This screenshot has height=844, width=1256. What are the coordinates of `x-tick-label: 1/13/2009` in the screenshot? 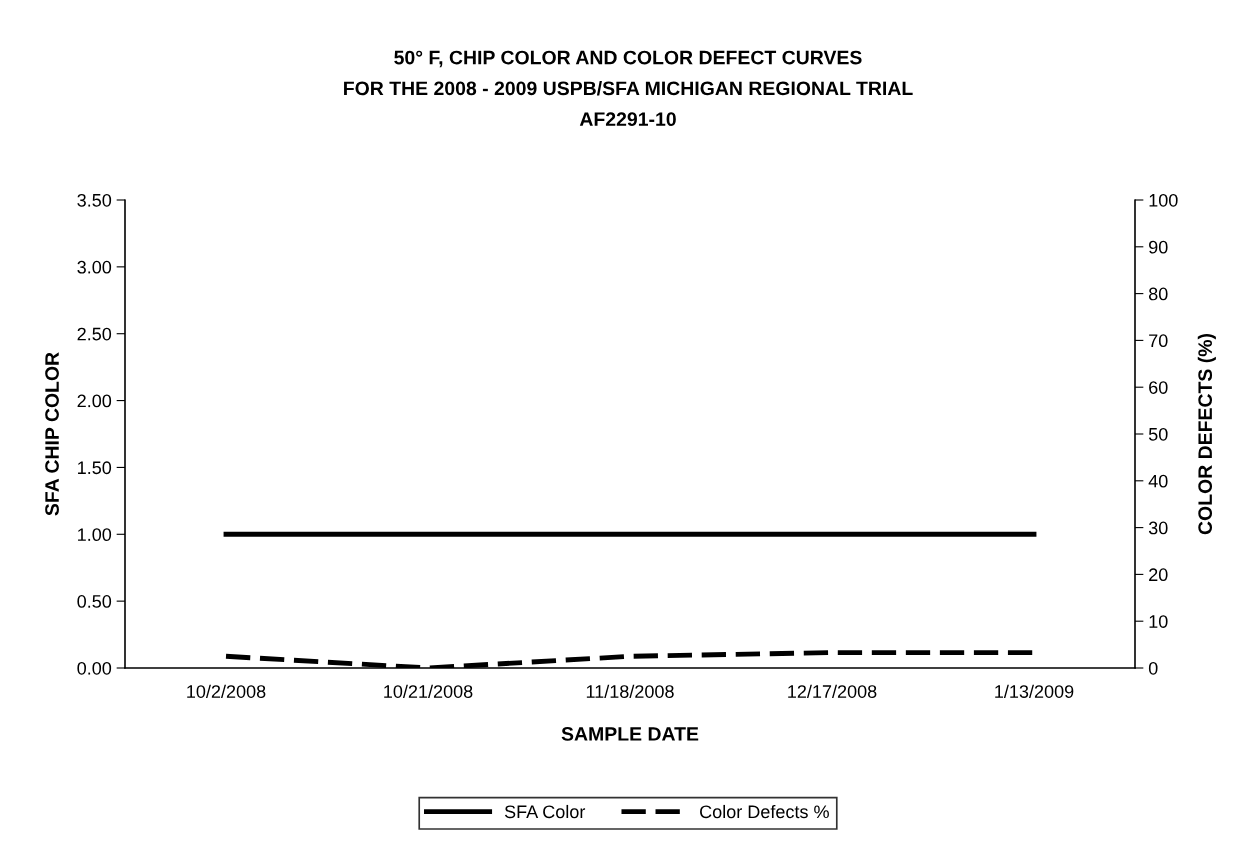 It's located at (1034, 691).